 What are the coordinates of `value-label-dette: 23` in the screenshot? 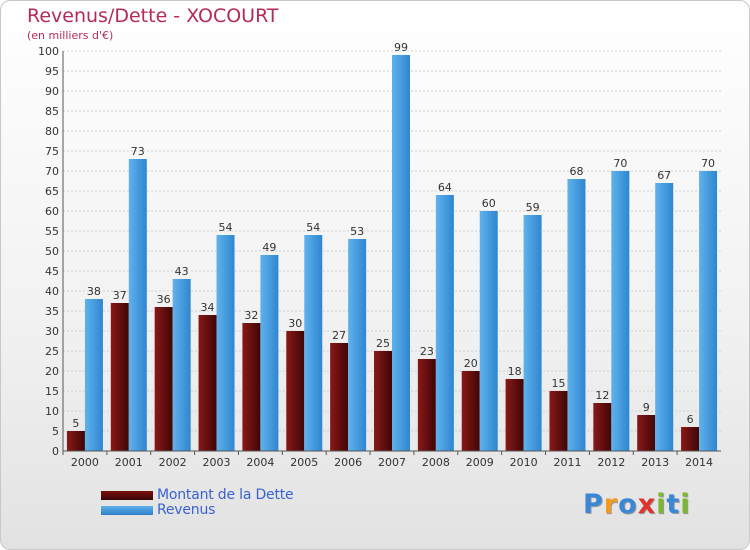 It's located at (427, 351).